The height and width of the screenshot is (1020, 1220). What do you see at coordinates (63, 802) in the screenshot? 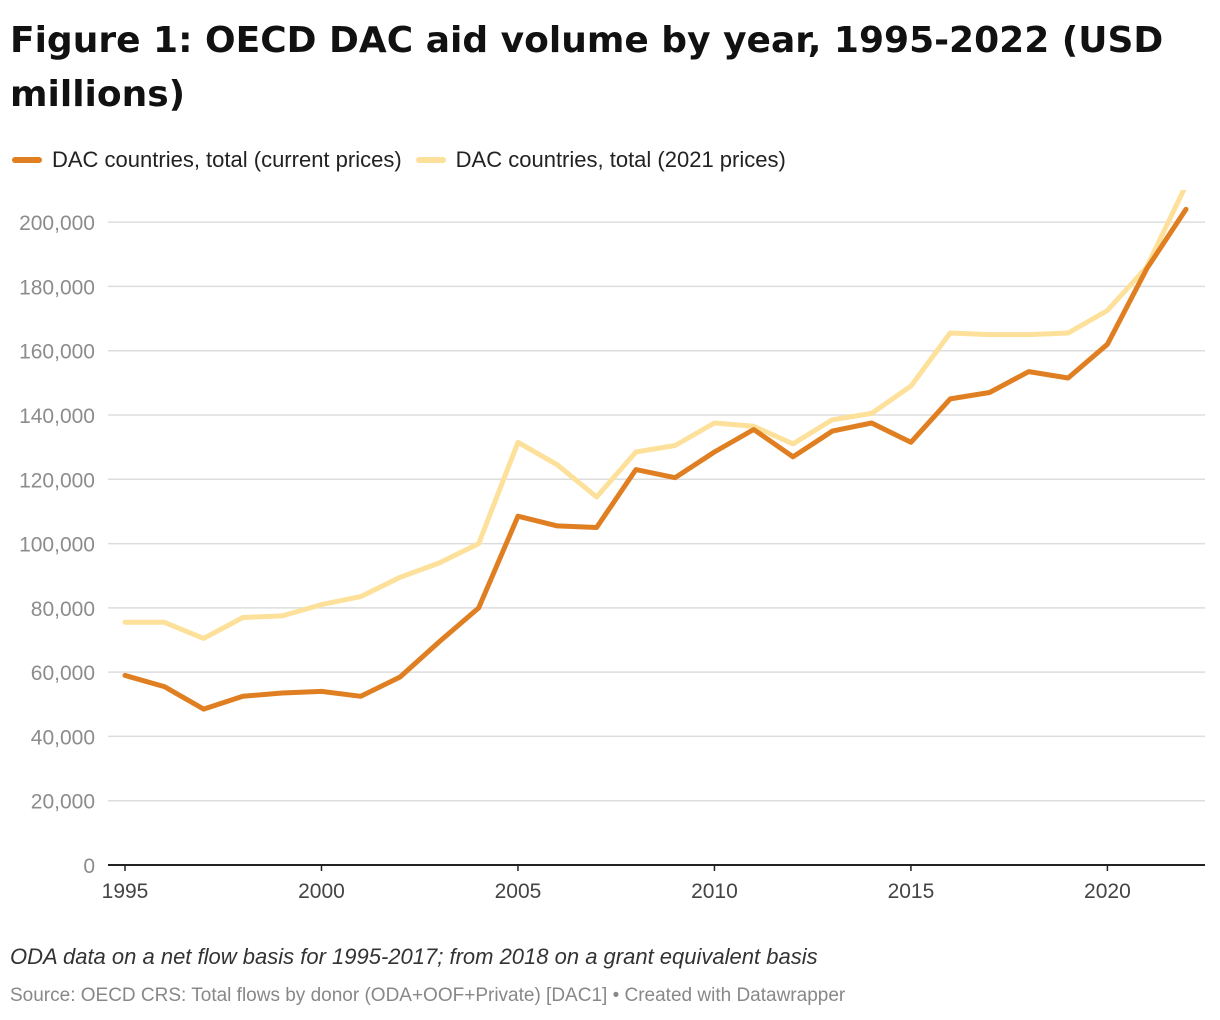
I see `y-tick-label-20000: 20,000` at bounding box center [63, 802].